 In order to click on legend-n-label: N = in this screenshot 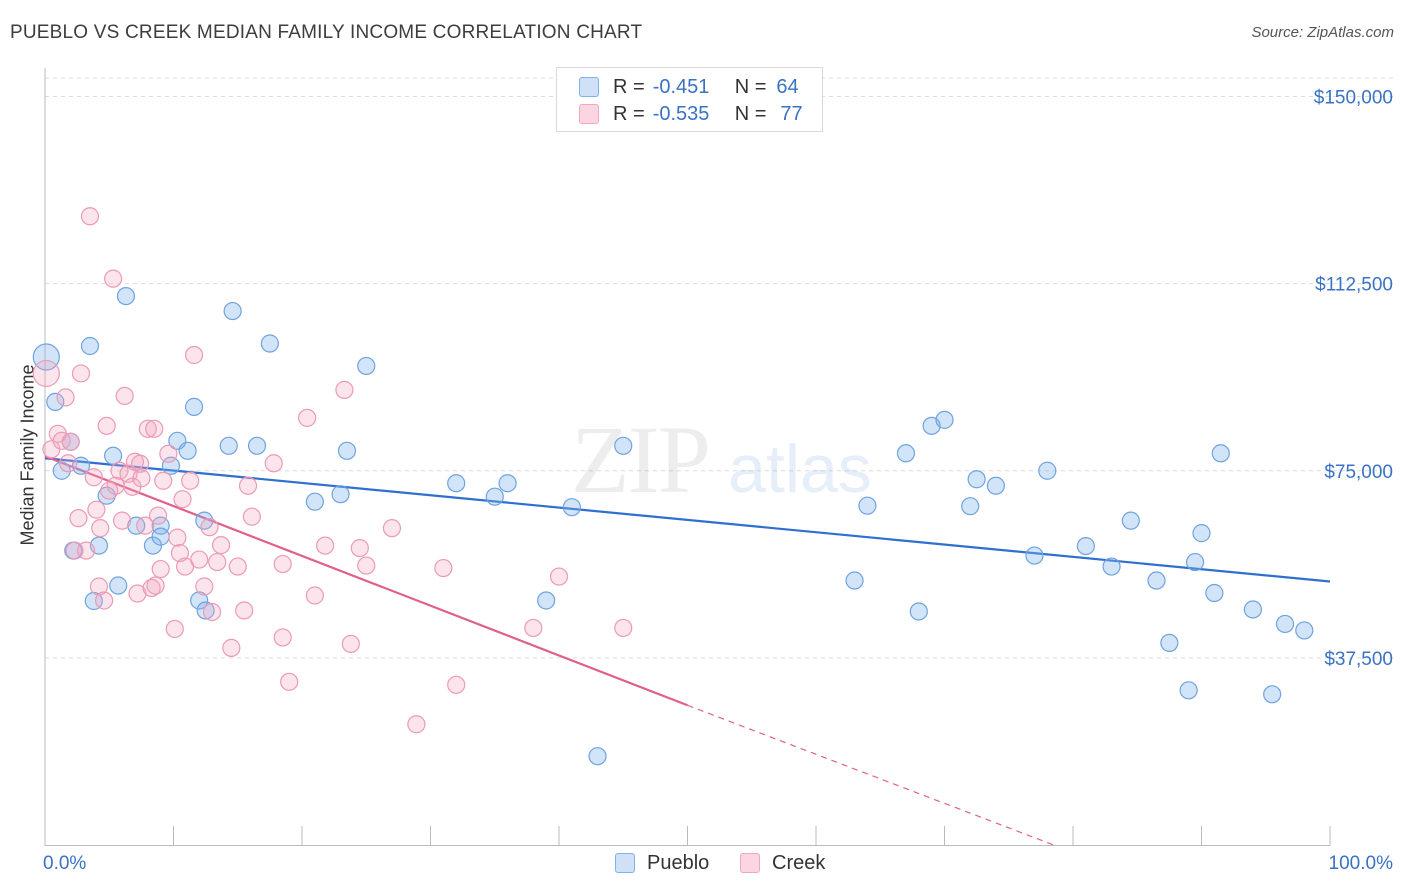, I will do `click(750, 113)`.